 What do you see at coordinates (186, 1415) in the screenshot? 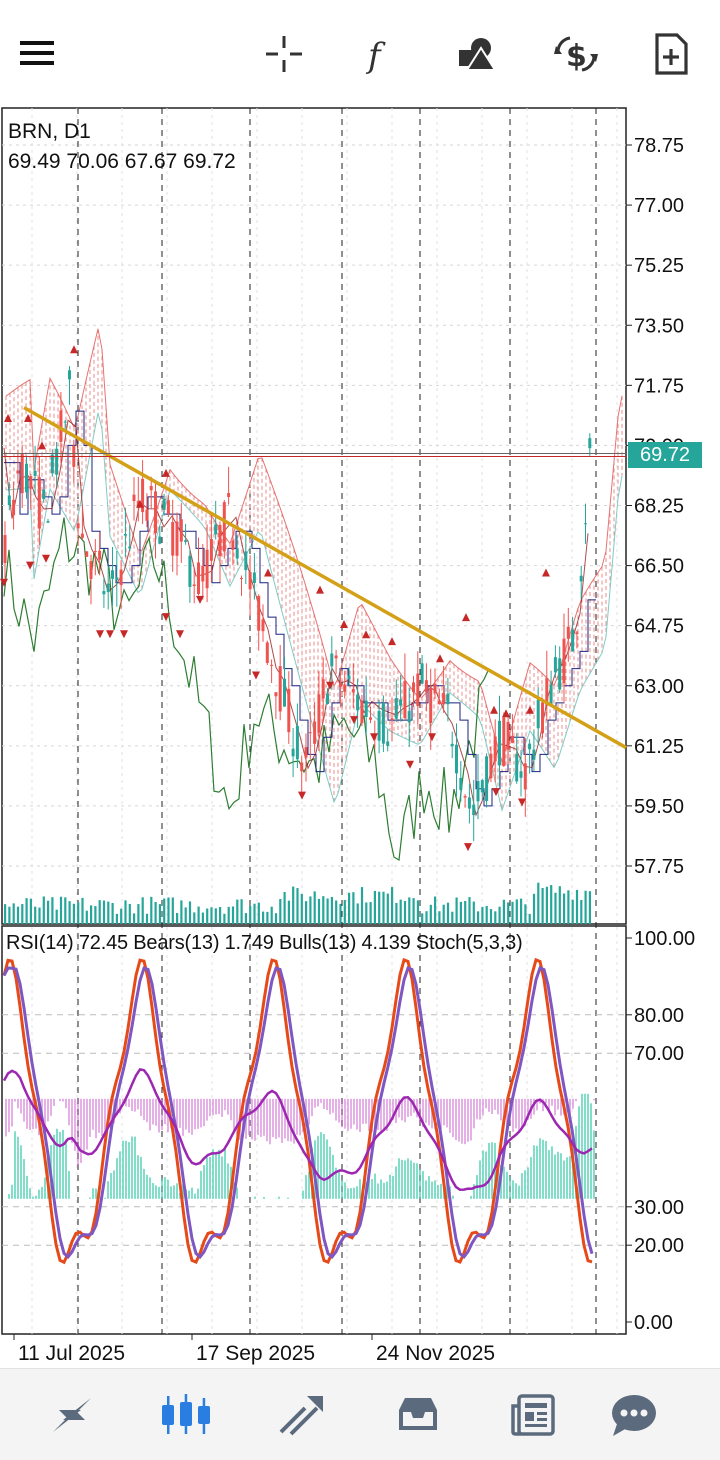
I see `chart-icon` at bounding box center [186, 1415].